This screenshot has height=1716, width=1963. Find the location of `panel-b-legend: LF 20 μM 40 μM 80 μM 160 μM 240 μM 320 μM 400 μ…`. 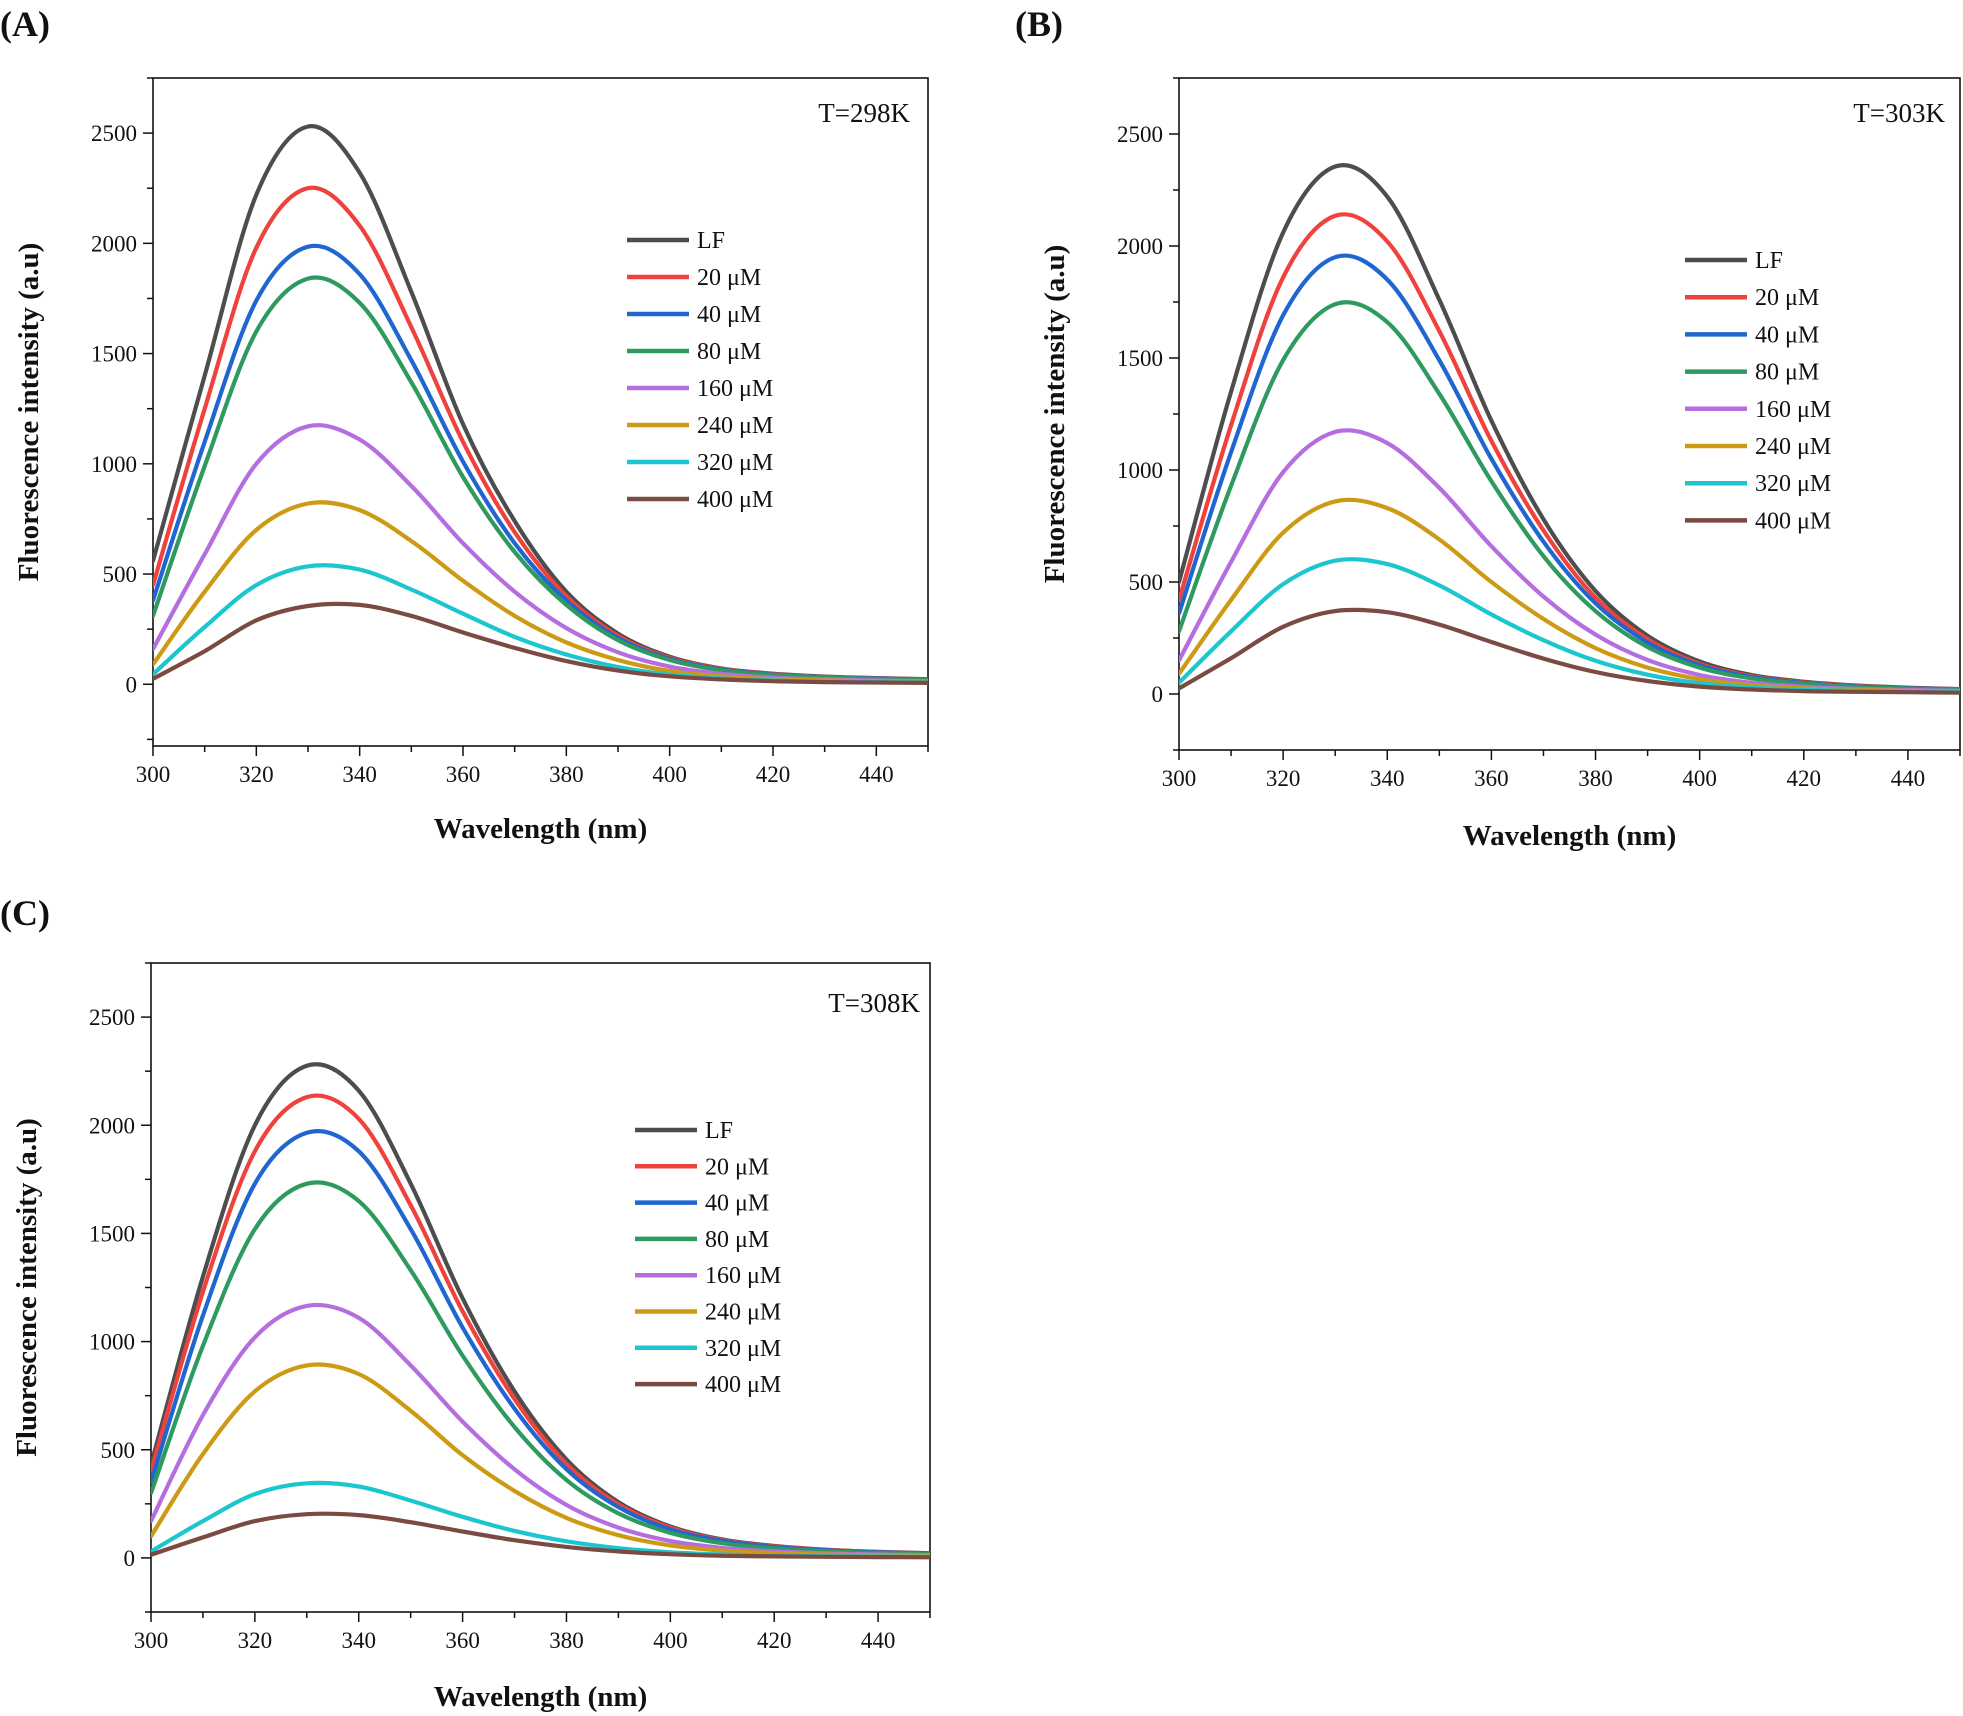

panel-b-legend: LF 20 μM 40 μM 80 μM 160 μM 240 μM 320 μM 400 μ… is located at coordinates (1758, 391).